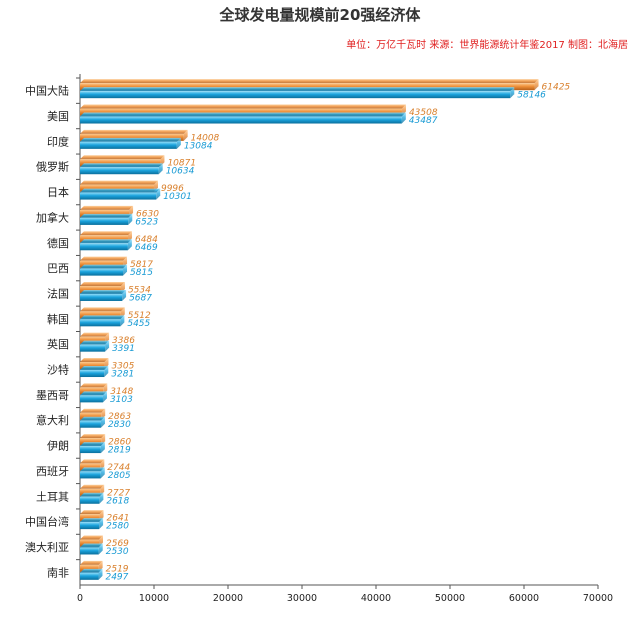 The height and width of the screenshot is (622, 640). Describe the element at coordinates (154, 598) in the screenshot. I see `x-tick-label: 10000` at that location.